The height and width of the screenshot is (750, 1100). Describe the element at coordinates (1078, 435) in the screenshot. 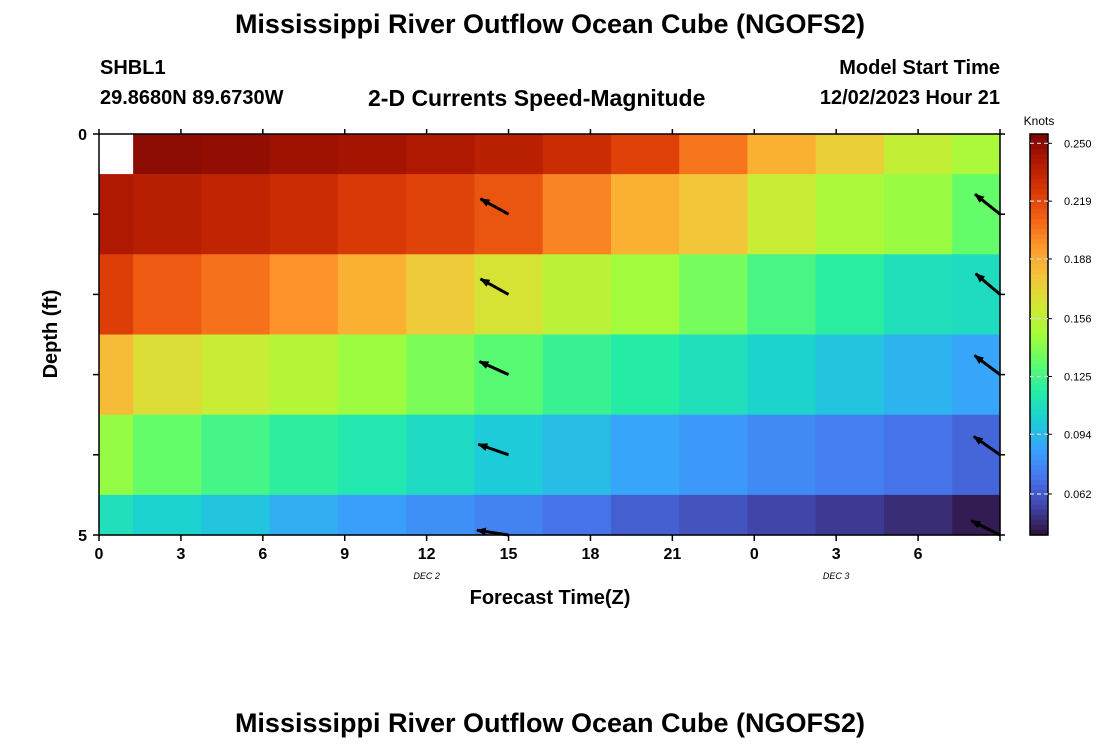

I see `colorbar-tick-label: 0.094` at that location.